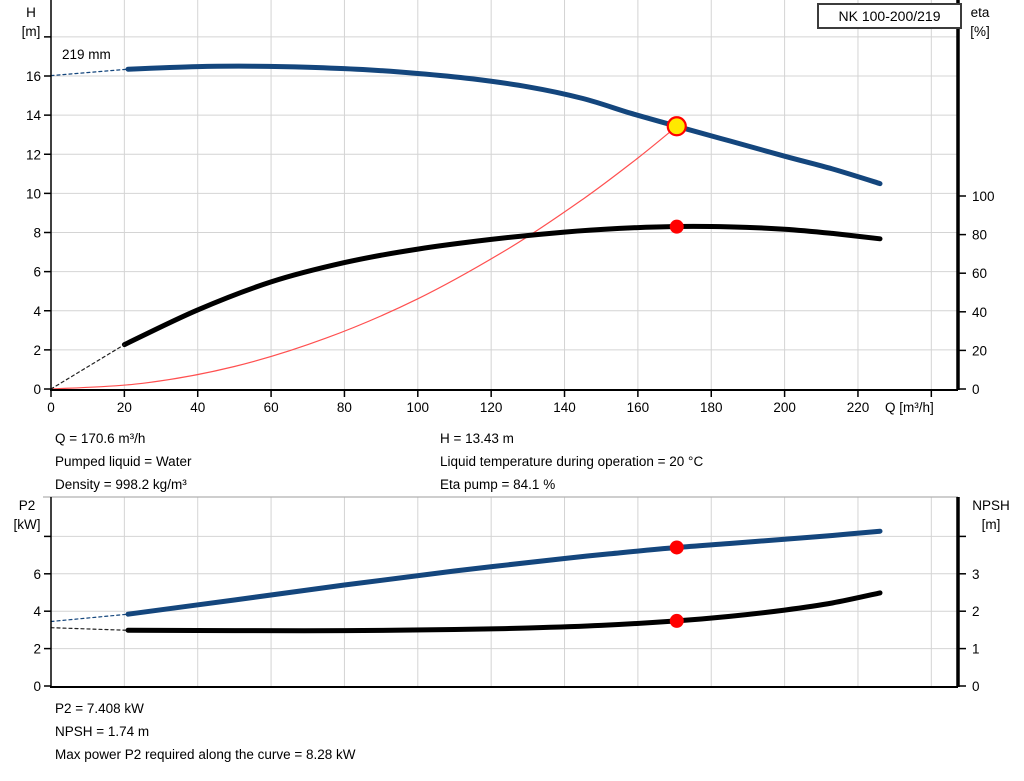  What do you see at coordinates (676, 620) in the screenshot?
I see `duty-point-npsh` at bounding box center [676, 620].